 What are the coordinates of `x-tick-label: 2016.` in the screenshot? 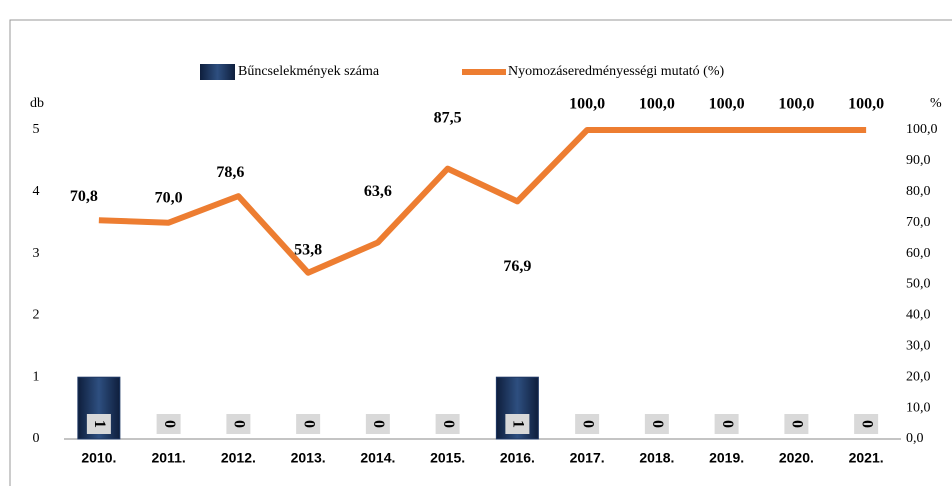 It's located at (517, 458).